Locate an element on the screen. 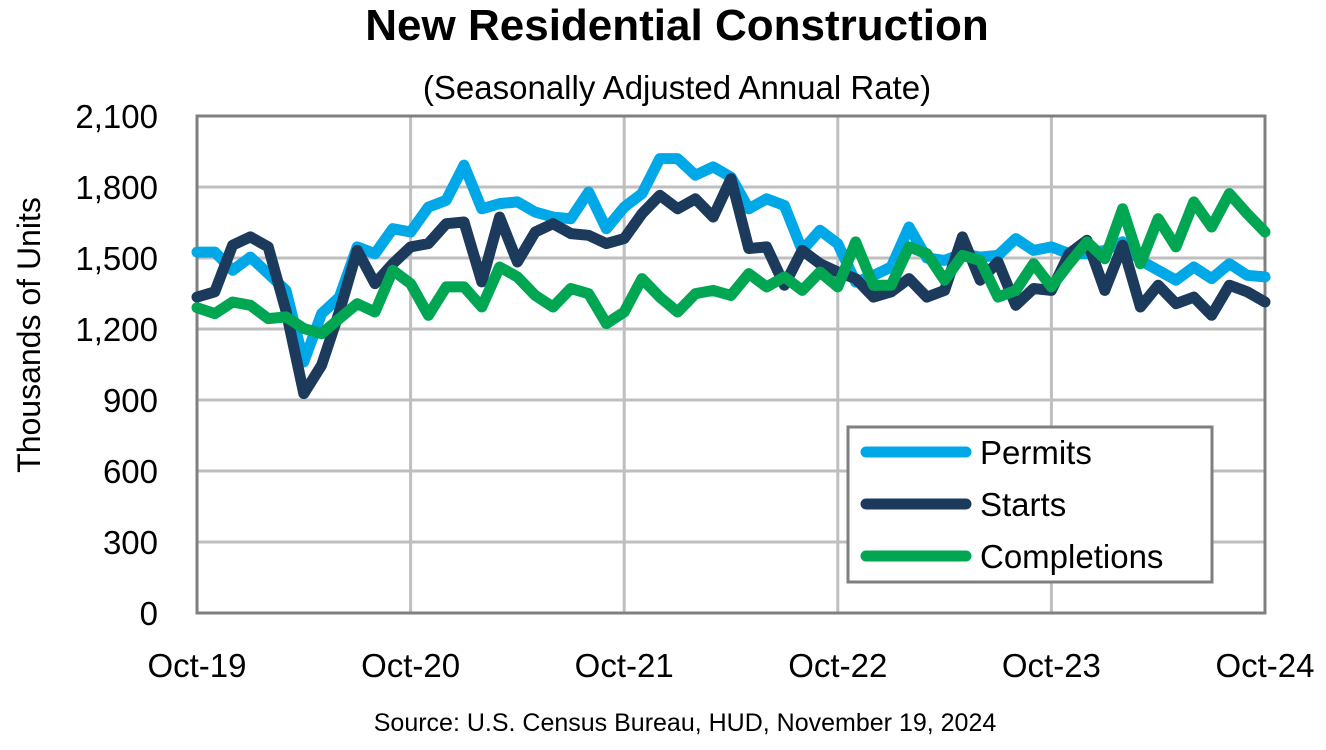  y-axis-label: Thousands of Units is located at coordinates (29, 335).